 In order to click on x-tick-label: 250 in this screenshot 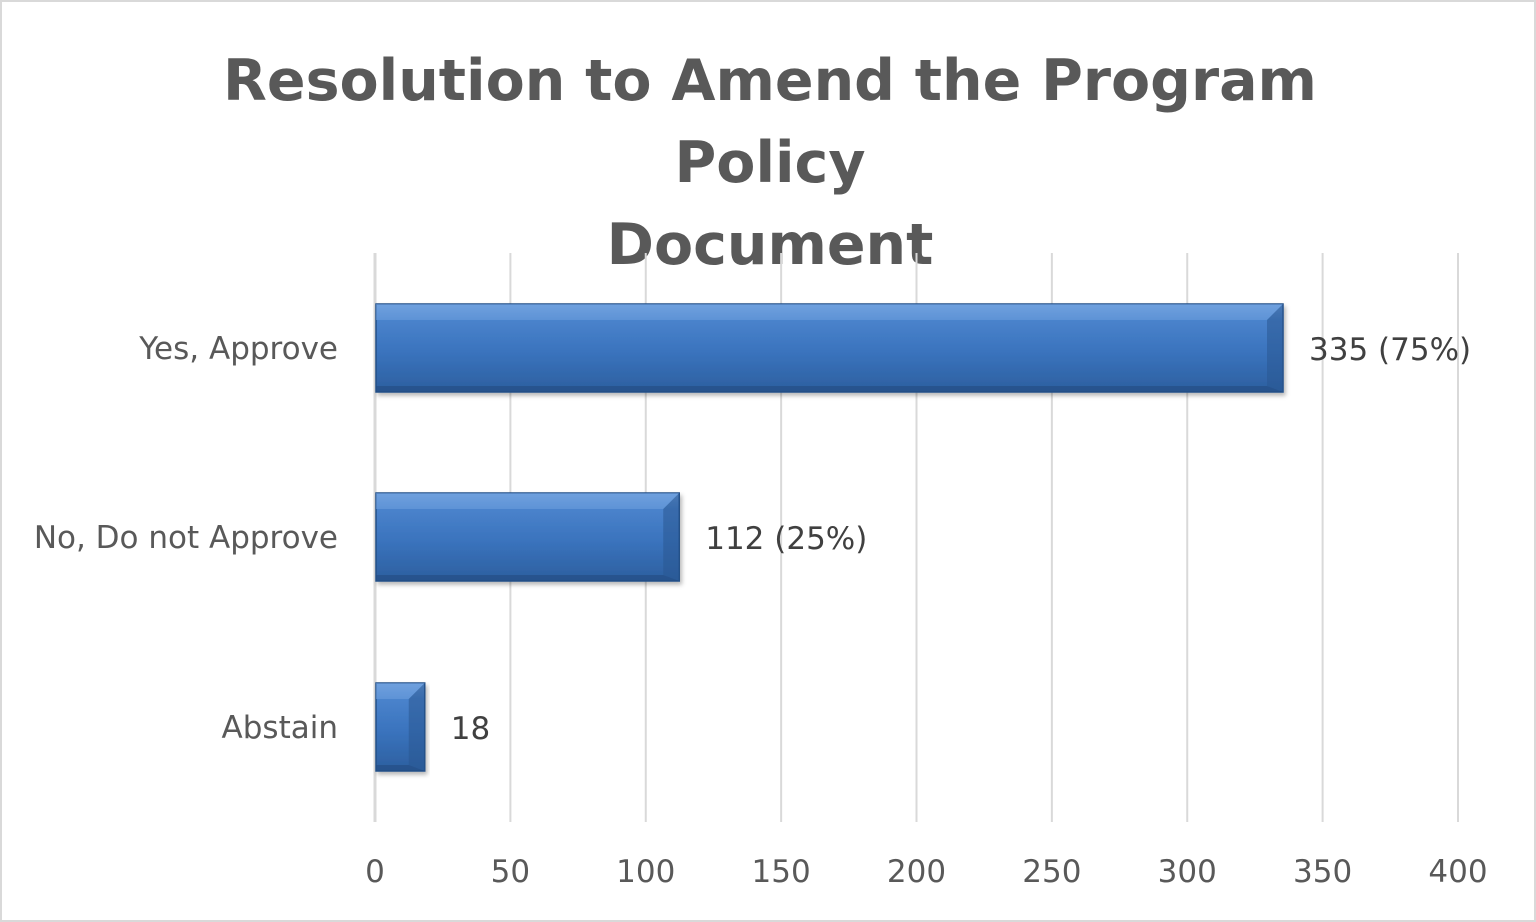, I will do `click(1051, 872)`.